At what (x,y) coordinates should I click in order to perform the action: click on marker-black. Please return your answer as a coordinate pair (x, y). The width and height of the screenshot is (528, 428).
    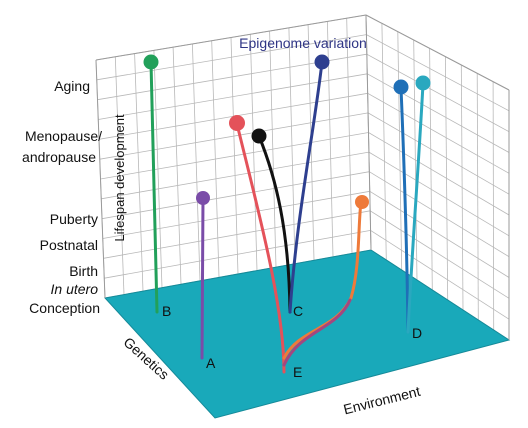
    Looking at the image, I should click on (259, 136).